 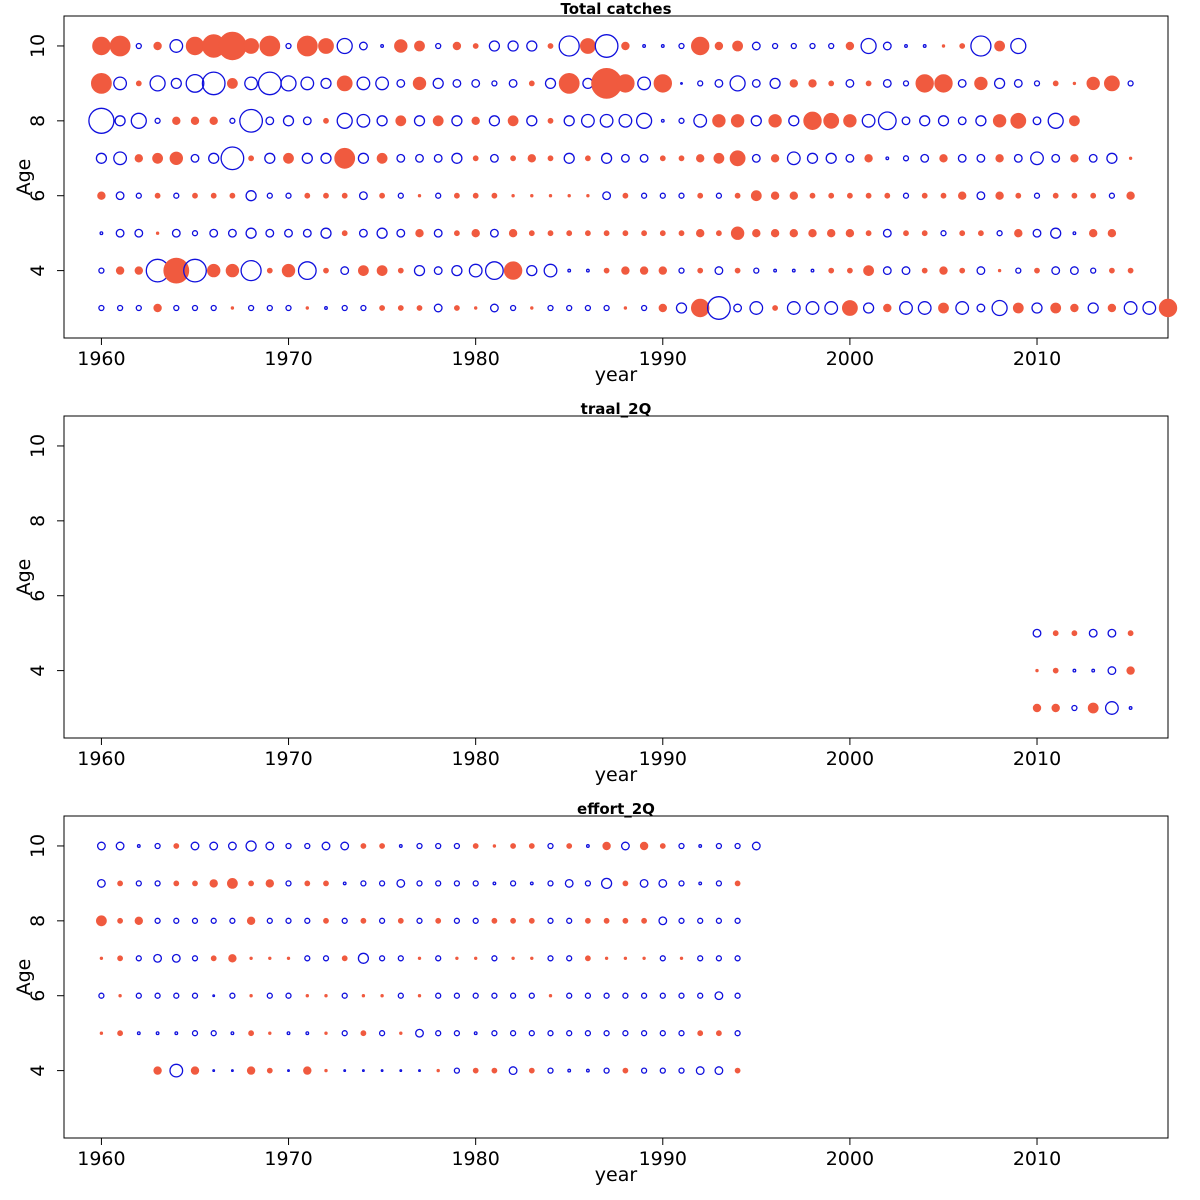 I want to click on x-axis: 1960 1970 1980 1990 2000 2010, so click(x=569, y=754).